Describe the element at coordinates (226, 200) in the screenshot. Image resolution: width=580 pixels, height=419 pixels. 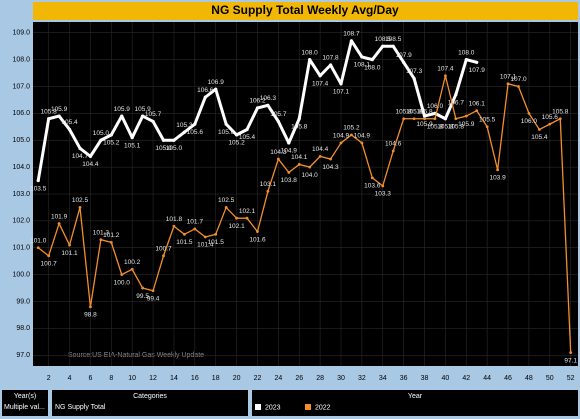
I see `data-label: 102.5` at that location.